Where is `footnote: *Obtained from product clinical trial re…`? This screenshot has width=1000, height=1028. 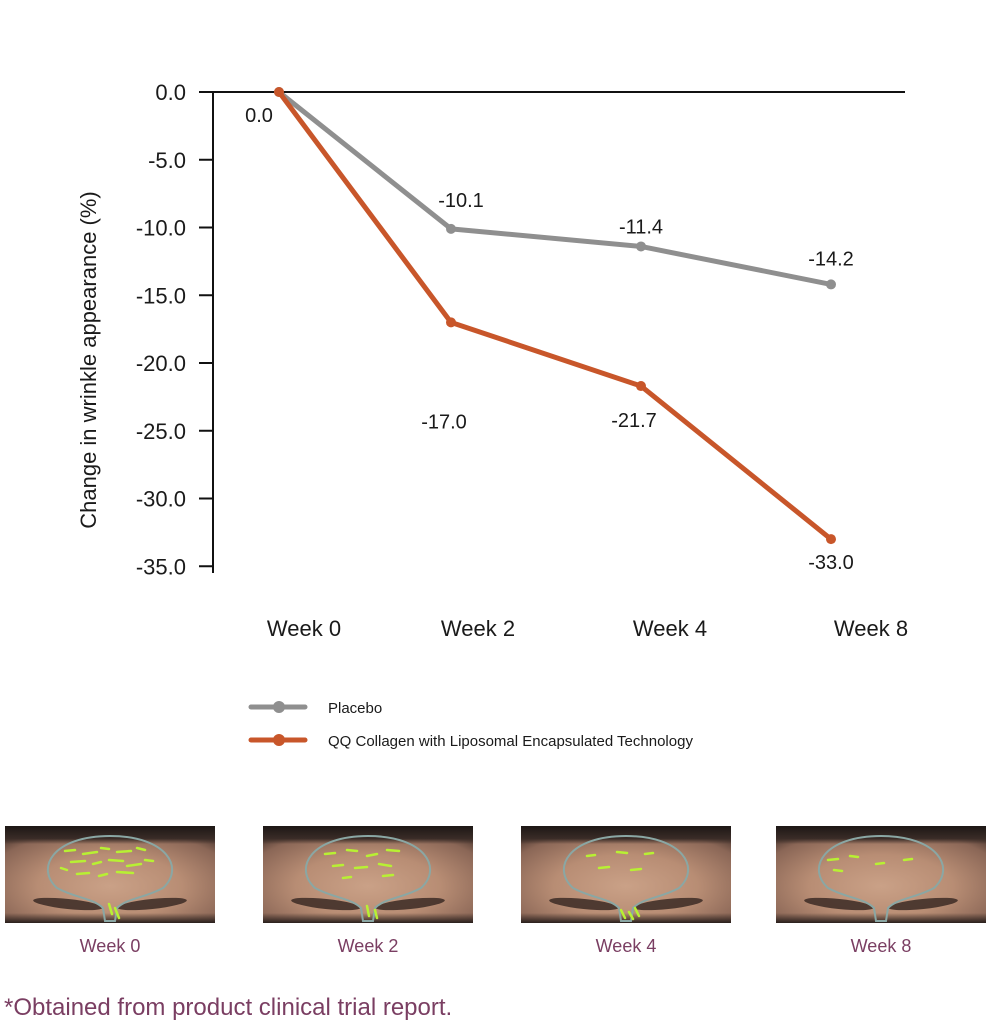
footnote: *Obtained from product clinical trial re… is located at coordinates (228, 1007).